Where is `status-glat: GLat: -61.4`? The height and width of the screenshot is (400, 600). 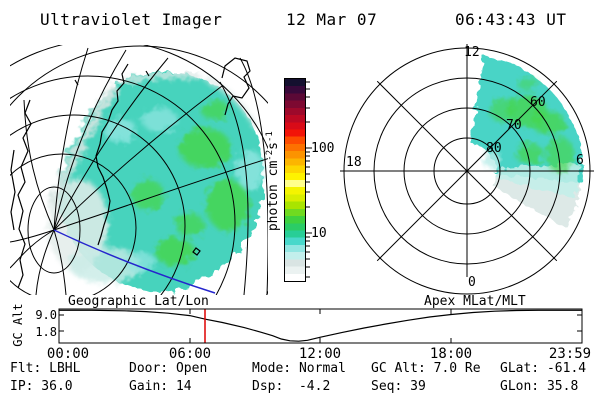
status-glat: GLat: -61.4 is located at coordinates (543, 368).